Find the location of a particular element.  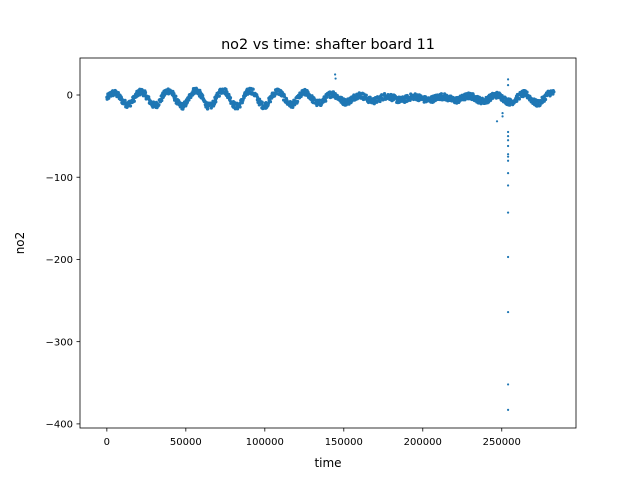

chart-title: no2 vs time: shafter board 11 is located at coordinates (328, 45).